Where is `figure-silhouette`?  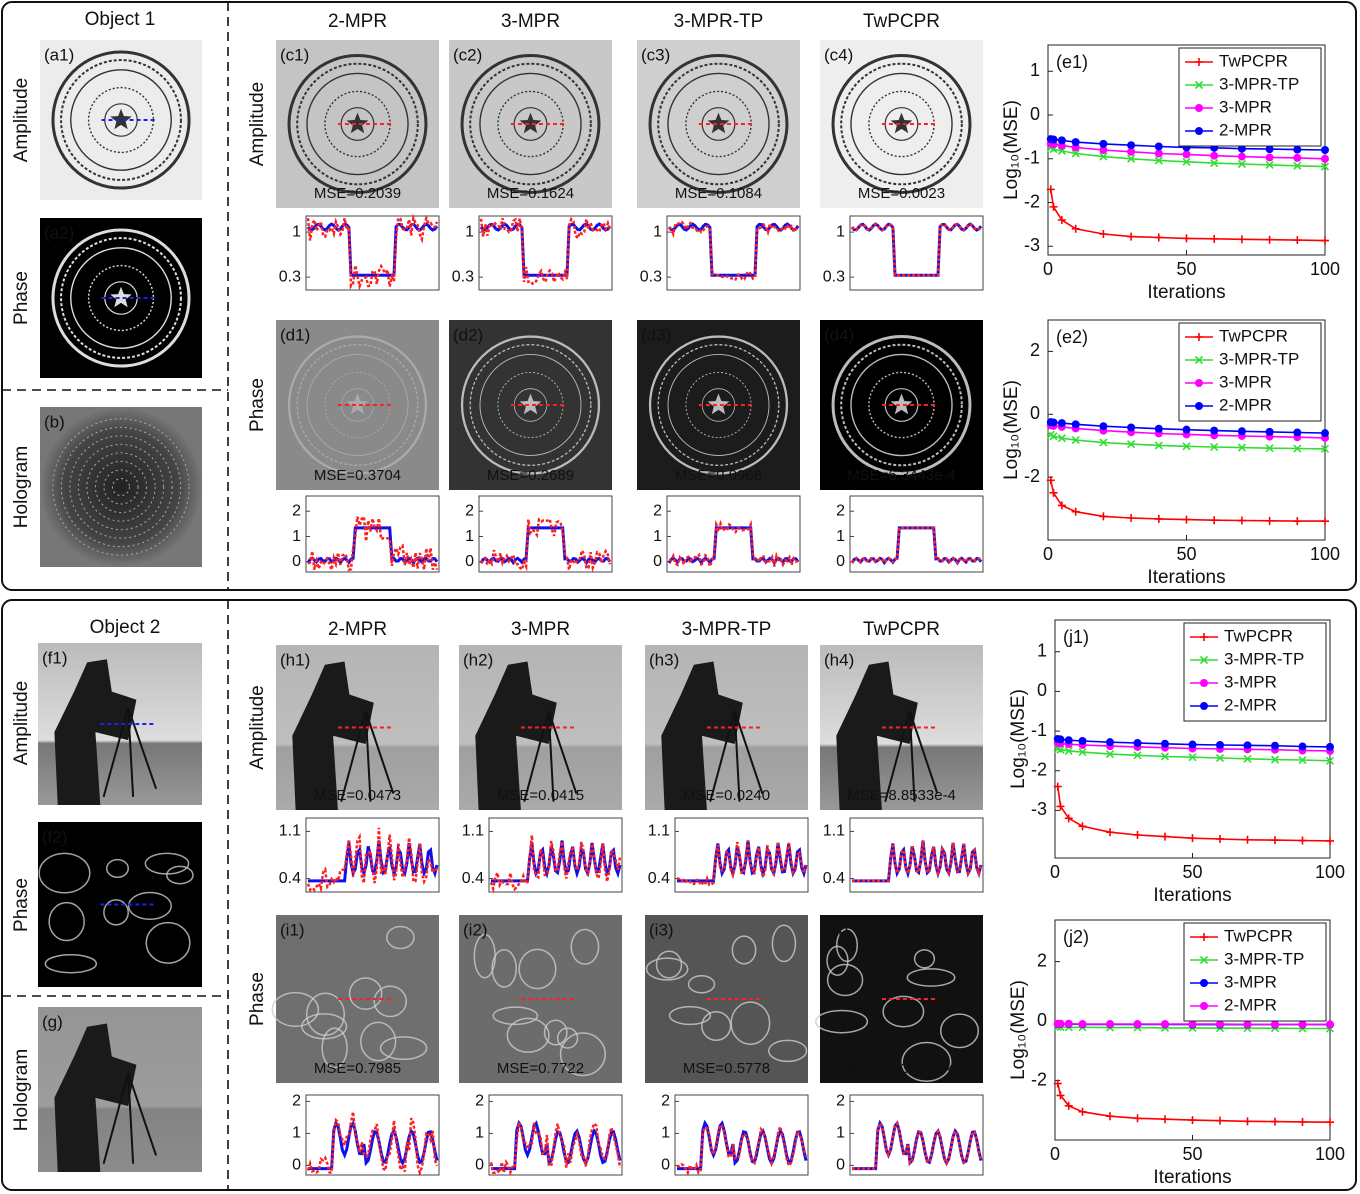
figure-silhouette is located at coordinates (95, 1097).